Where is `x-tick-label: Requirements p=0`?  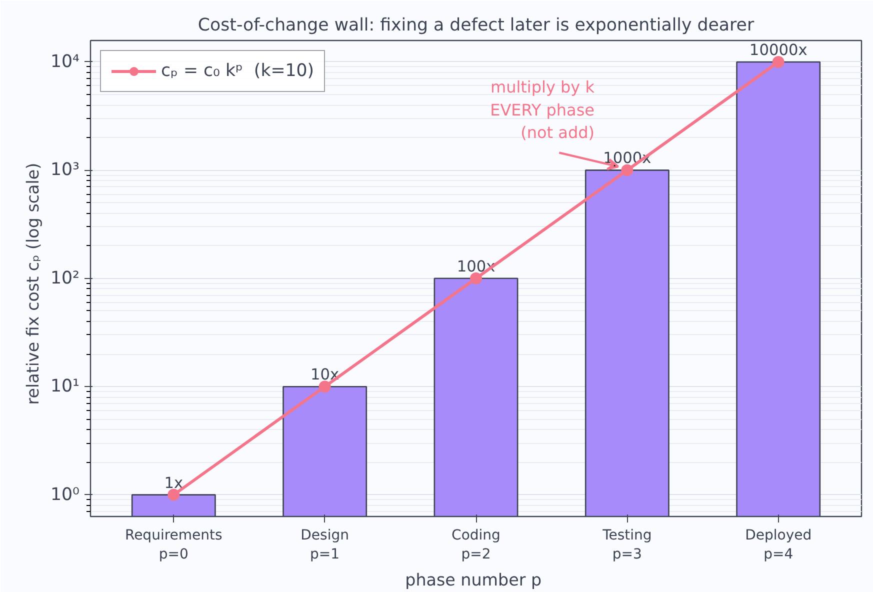 x-tick-label: Requirements p=0 is located at coordinates (173, 545).